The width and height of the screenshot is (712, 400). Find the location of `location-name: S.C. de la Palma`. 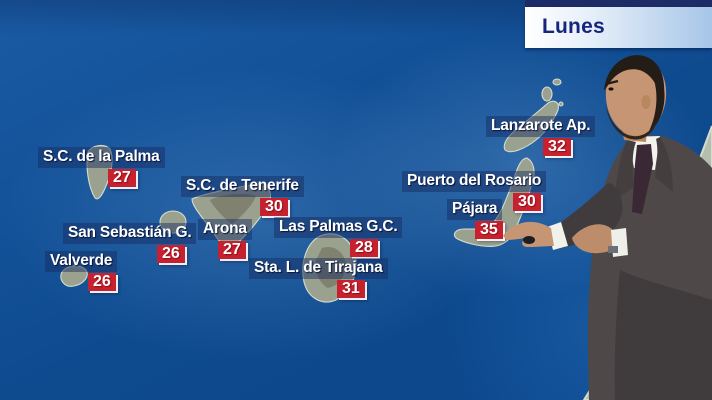

location-name: S.C. de la Palma is located at coordinates (101, 157).